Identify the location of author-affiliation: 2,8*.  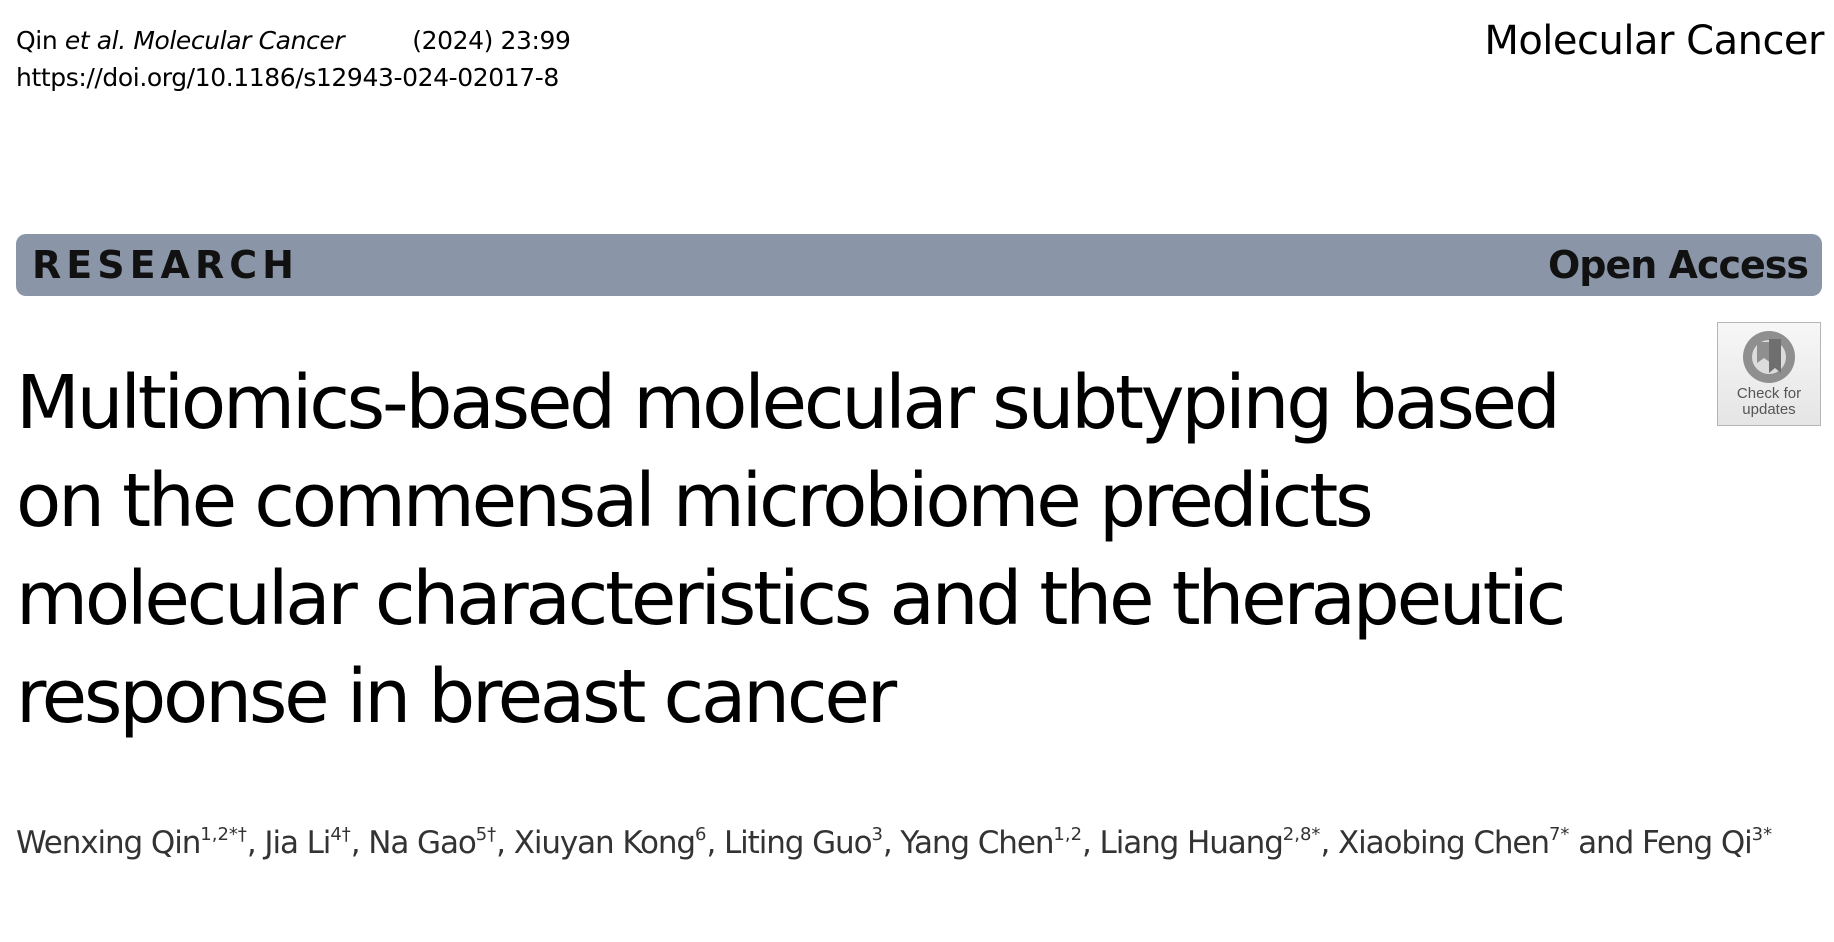
(1301, 834).